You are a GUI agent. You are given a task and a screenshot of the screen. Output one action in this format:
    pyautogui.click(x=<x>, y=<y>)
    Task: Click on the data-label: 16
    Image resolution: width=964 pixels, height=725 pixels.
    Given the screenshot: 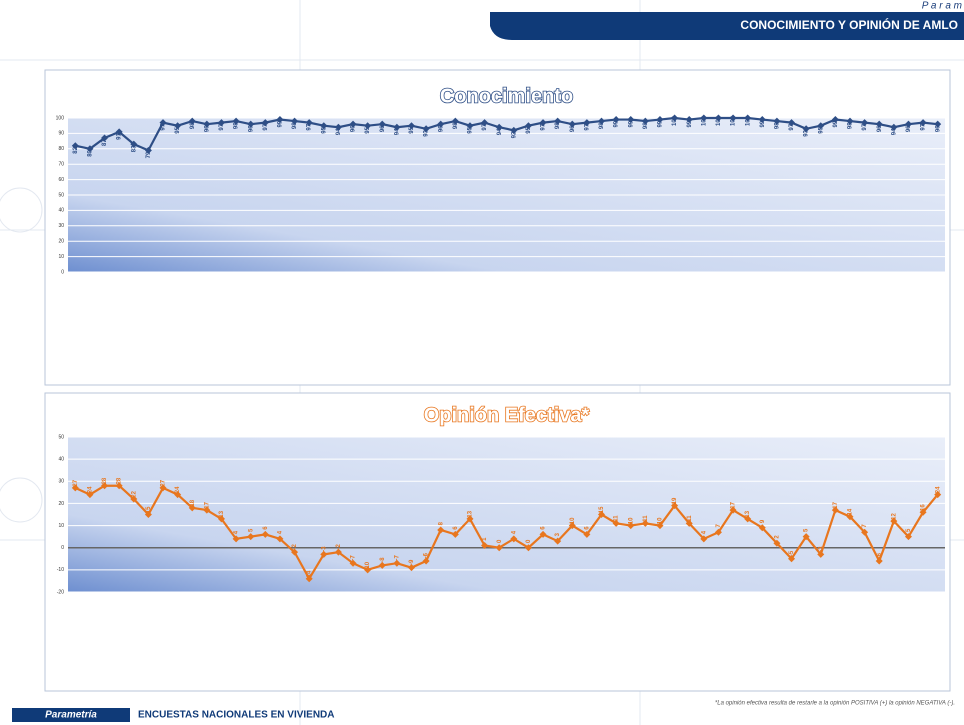 What is the action you would take?
    pyautogui.click(x=924, y=507)
    